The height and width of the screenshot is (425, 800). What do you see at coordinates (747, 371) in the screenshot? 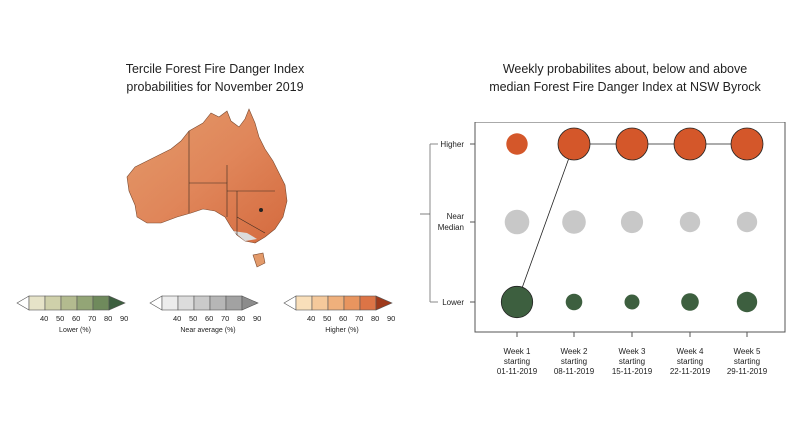
I see `svg-text: 29-11-2019` at bounding box center [747, 371].